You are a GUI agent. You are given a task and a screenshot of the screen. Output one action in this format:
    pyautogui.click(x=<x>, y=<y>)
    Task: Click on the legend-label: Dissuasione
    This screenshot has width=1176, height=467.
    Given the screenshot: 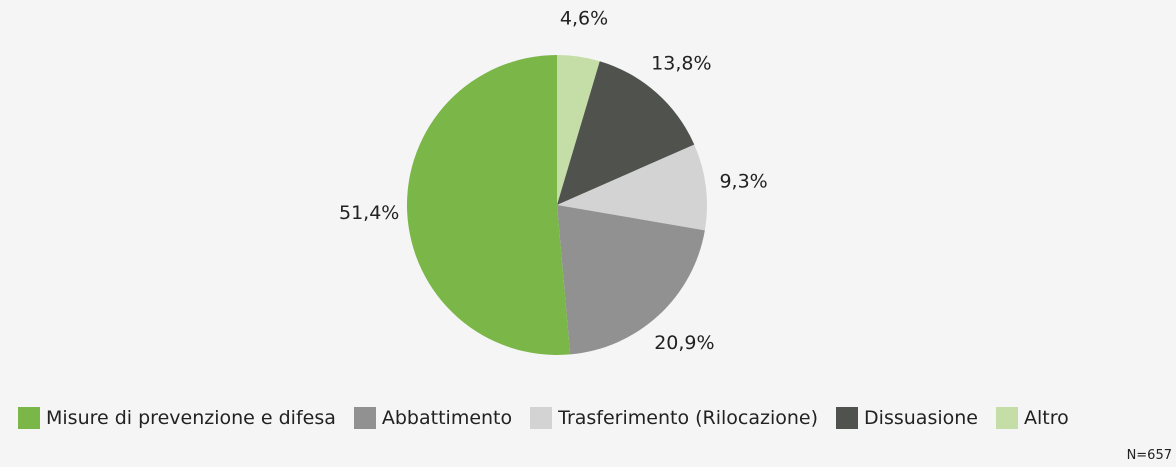 What is the action you would take?
    pyautogui.click(x=921, y=418)
    